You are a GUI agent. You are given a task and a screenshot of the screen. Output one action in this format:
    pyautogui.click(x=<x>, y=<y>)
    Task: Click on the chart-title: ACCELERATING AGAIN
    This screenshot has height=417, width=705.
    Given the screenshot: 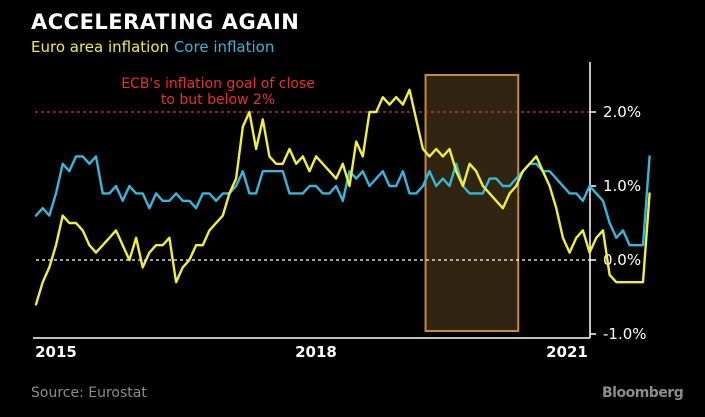 What is the action you would take?
    pyautogui.click(x=165, y=22)
    